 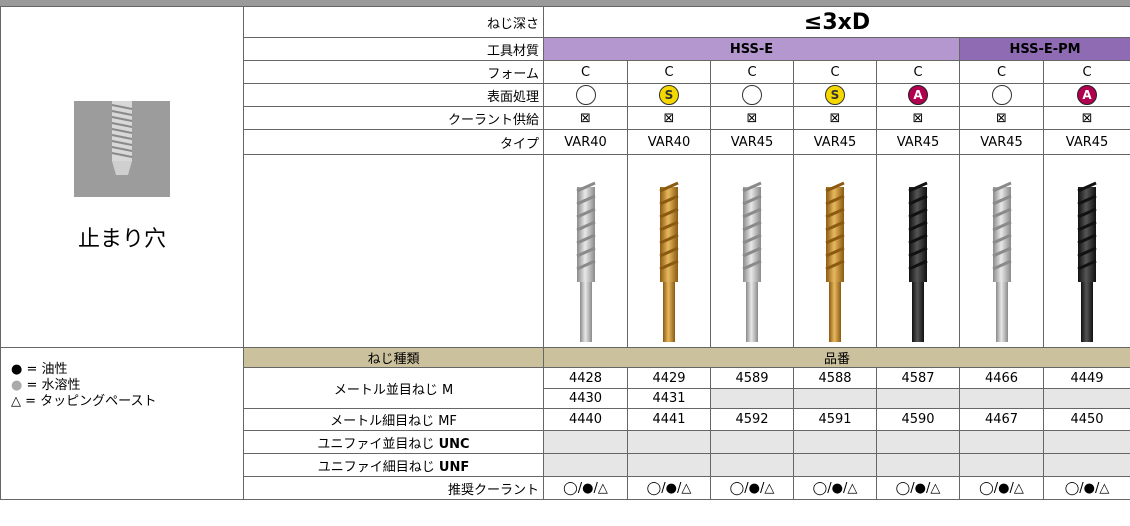 I want to click on part-number: 4431, so click(x=669, y=398).